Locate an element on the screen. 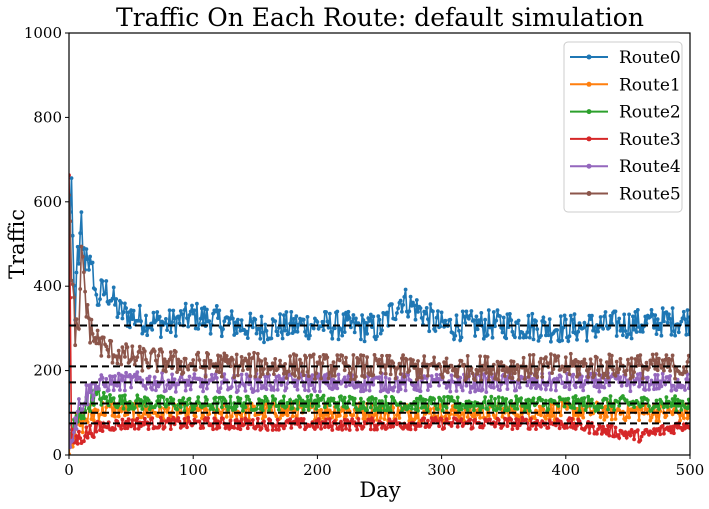  legend-label: Route4 is located at coordinates (650, 167).